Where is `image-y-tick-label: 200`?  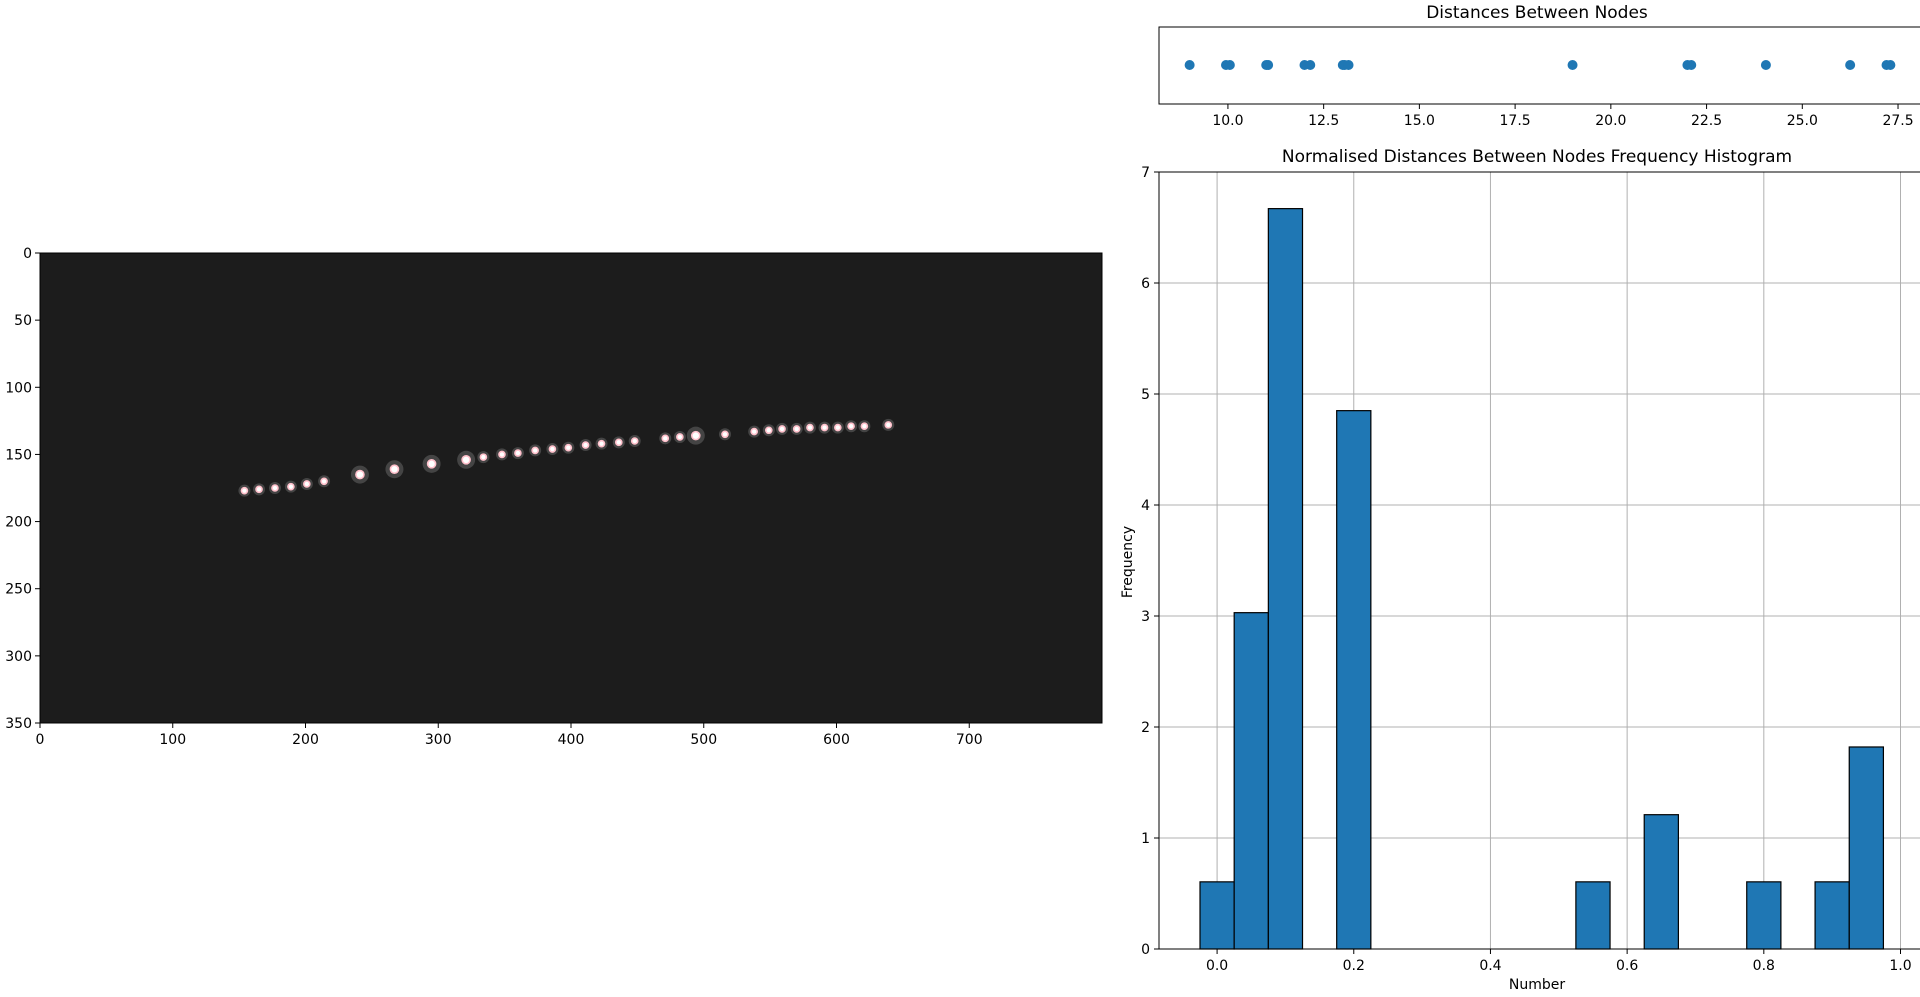 image-y-tick-label: 200 is located at coordinates (18, 523).